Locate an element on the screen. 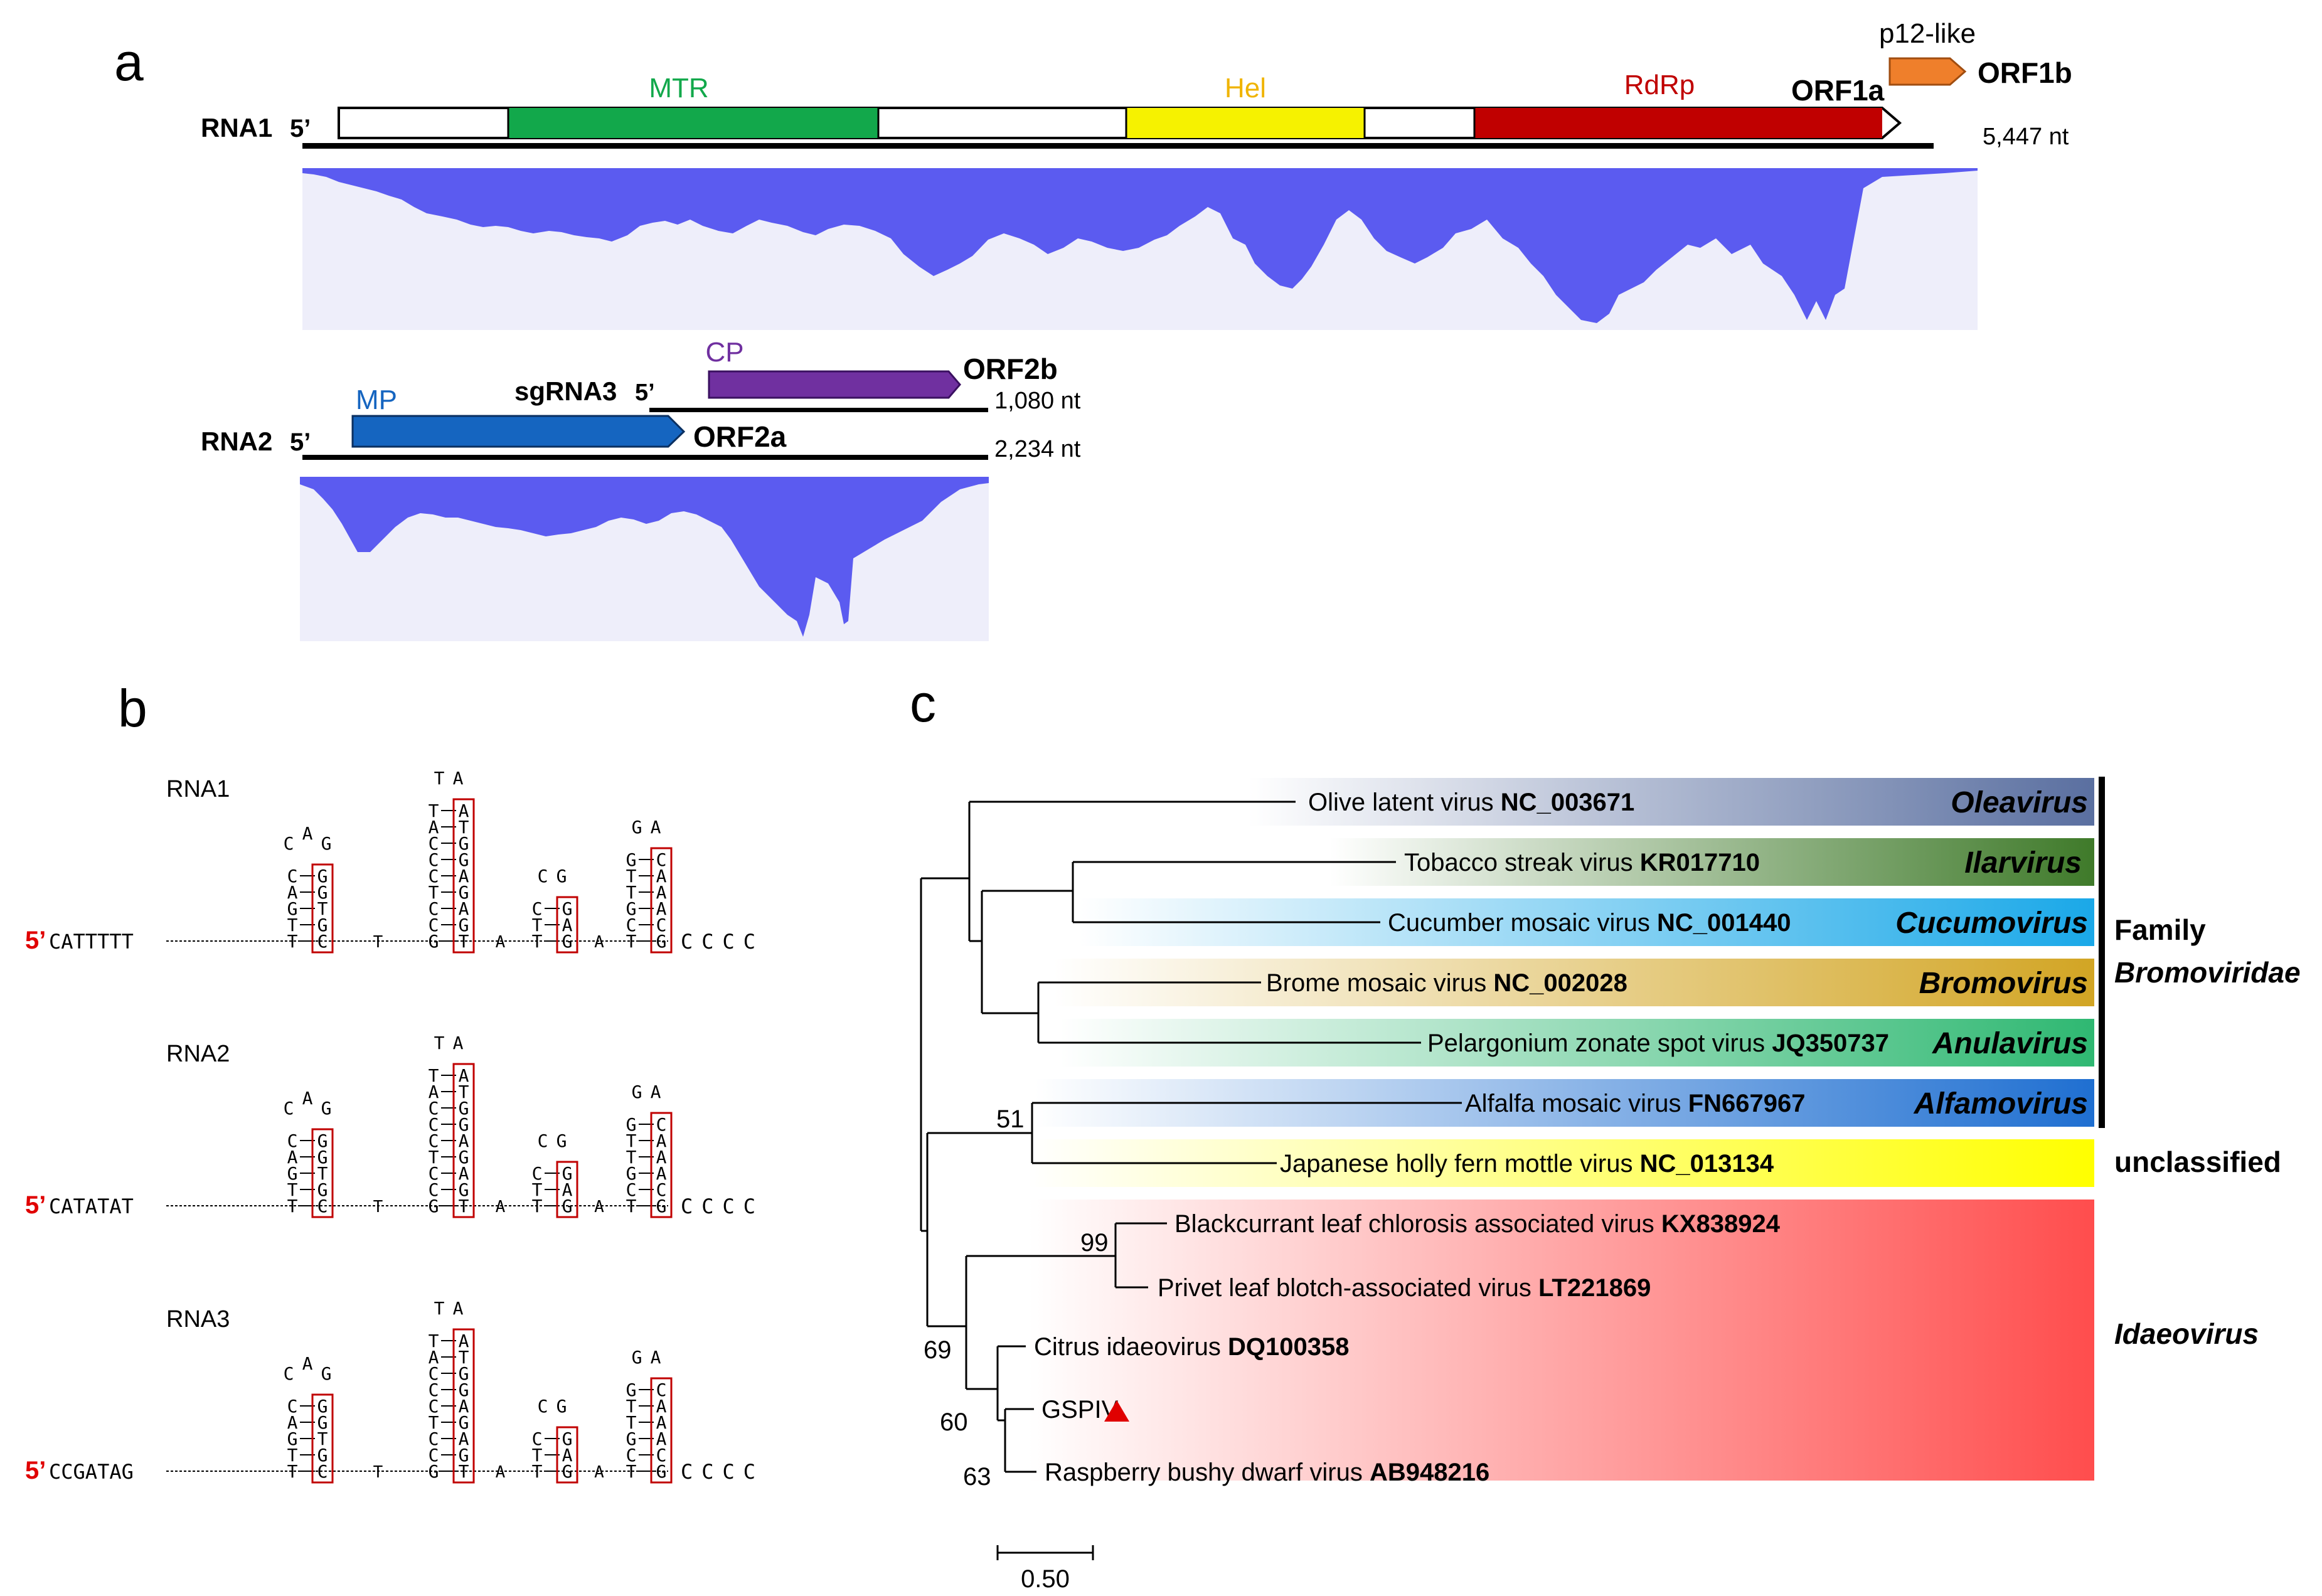 The image size is (2322, 1596). orf2a-label: ORF2a is located at coordinates (740, 436).